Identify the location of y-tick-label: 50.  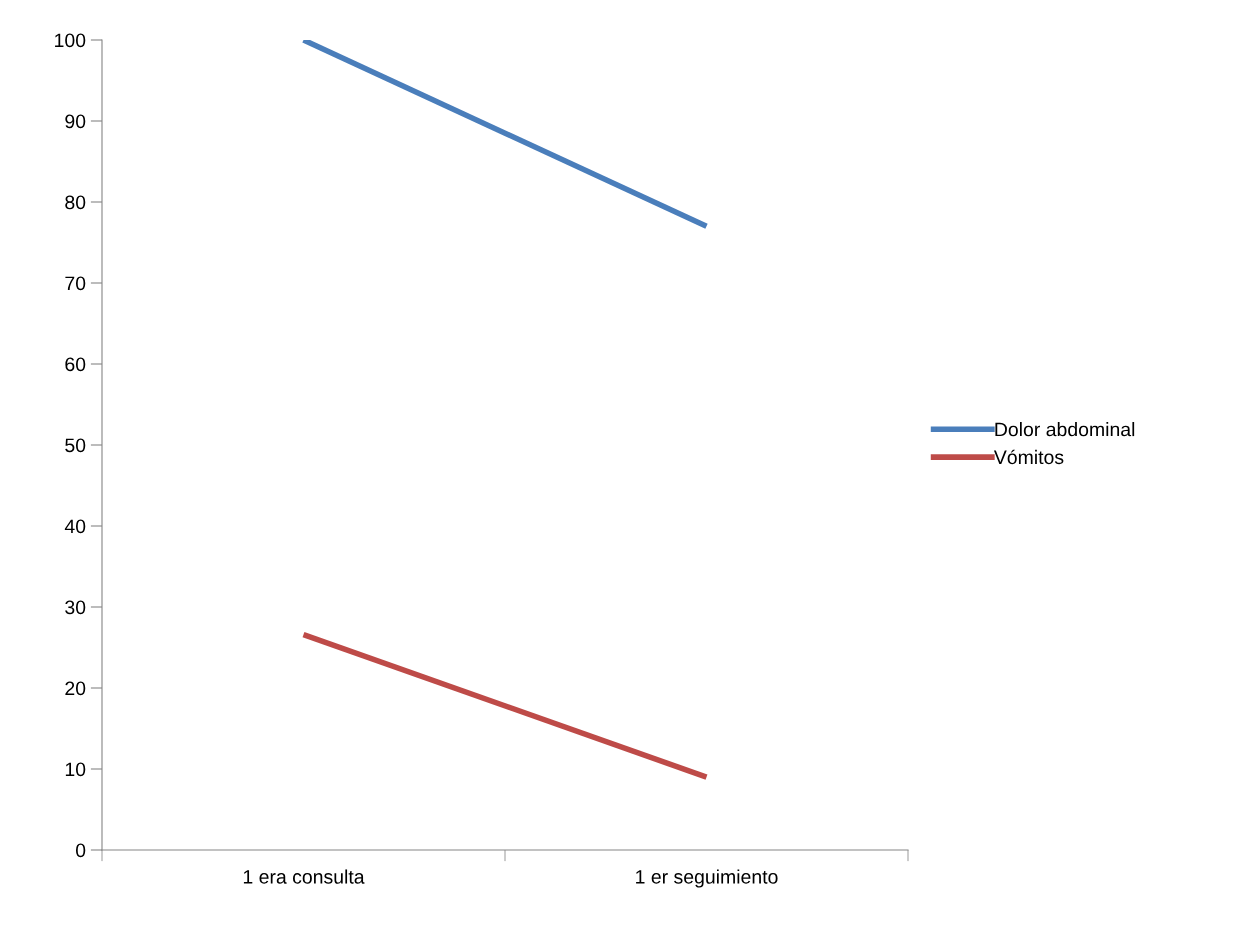
(75, 445).